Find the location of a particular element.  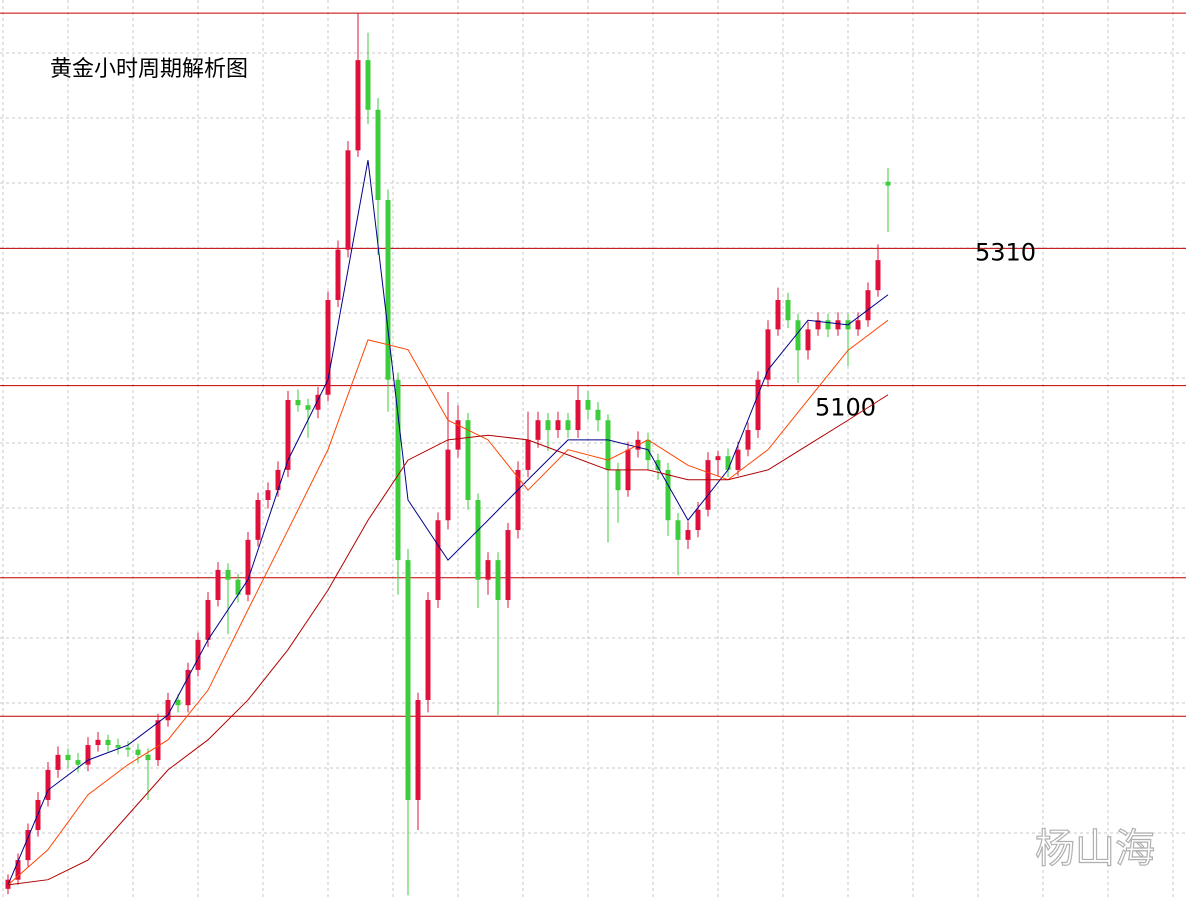

watermark: 杨山海 is located at coordinates (1095, 849).